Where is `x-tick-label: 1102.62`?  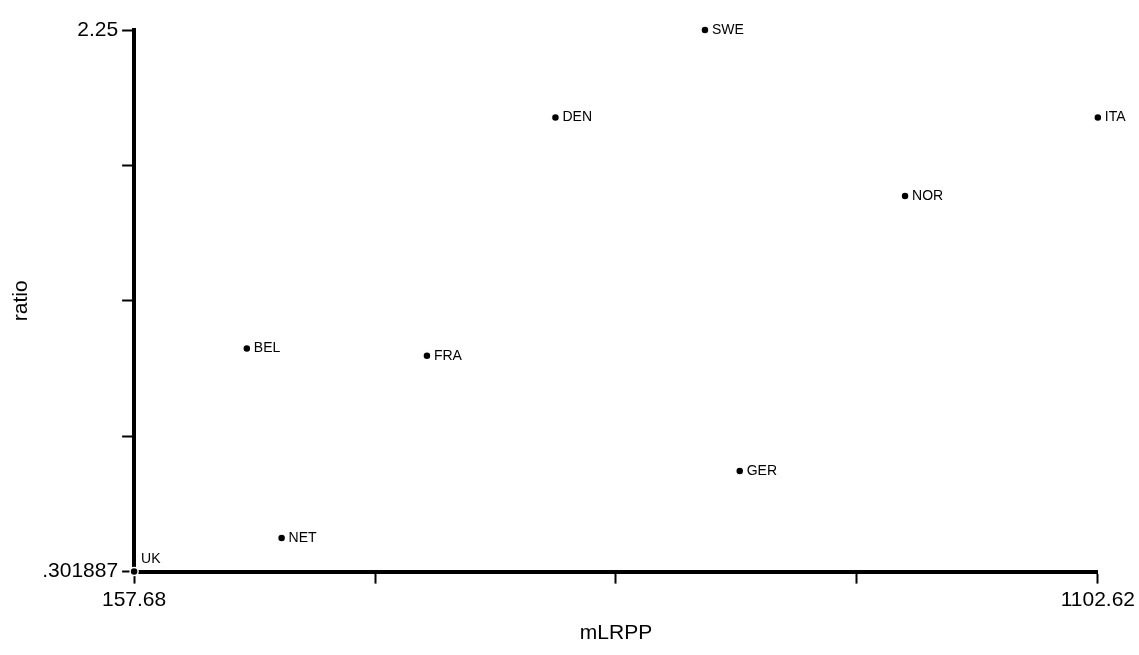 x-tick-label: 1102.62 is located at coordinates (1097, 598).